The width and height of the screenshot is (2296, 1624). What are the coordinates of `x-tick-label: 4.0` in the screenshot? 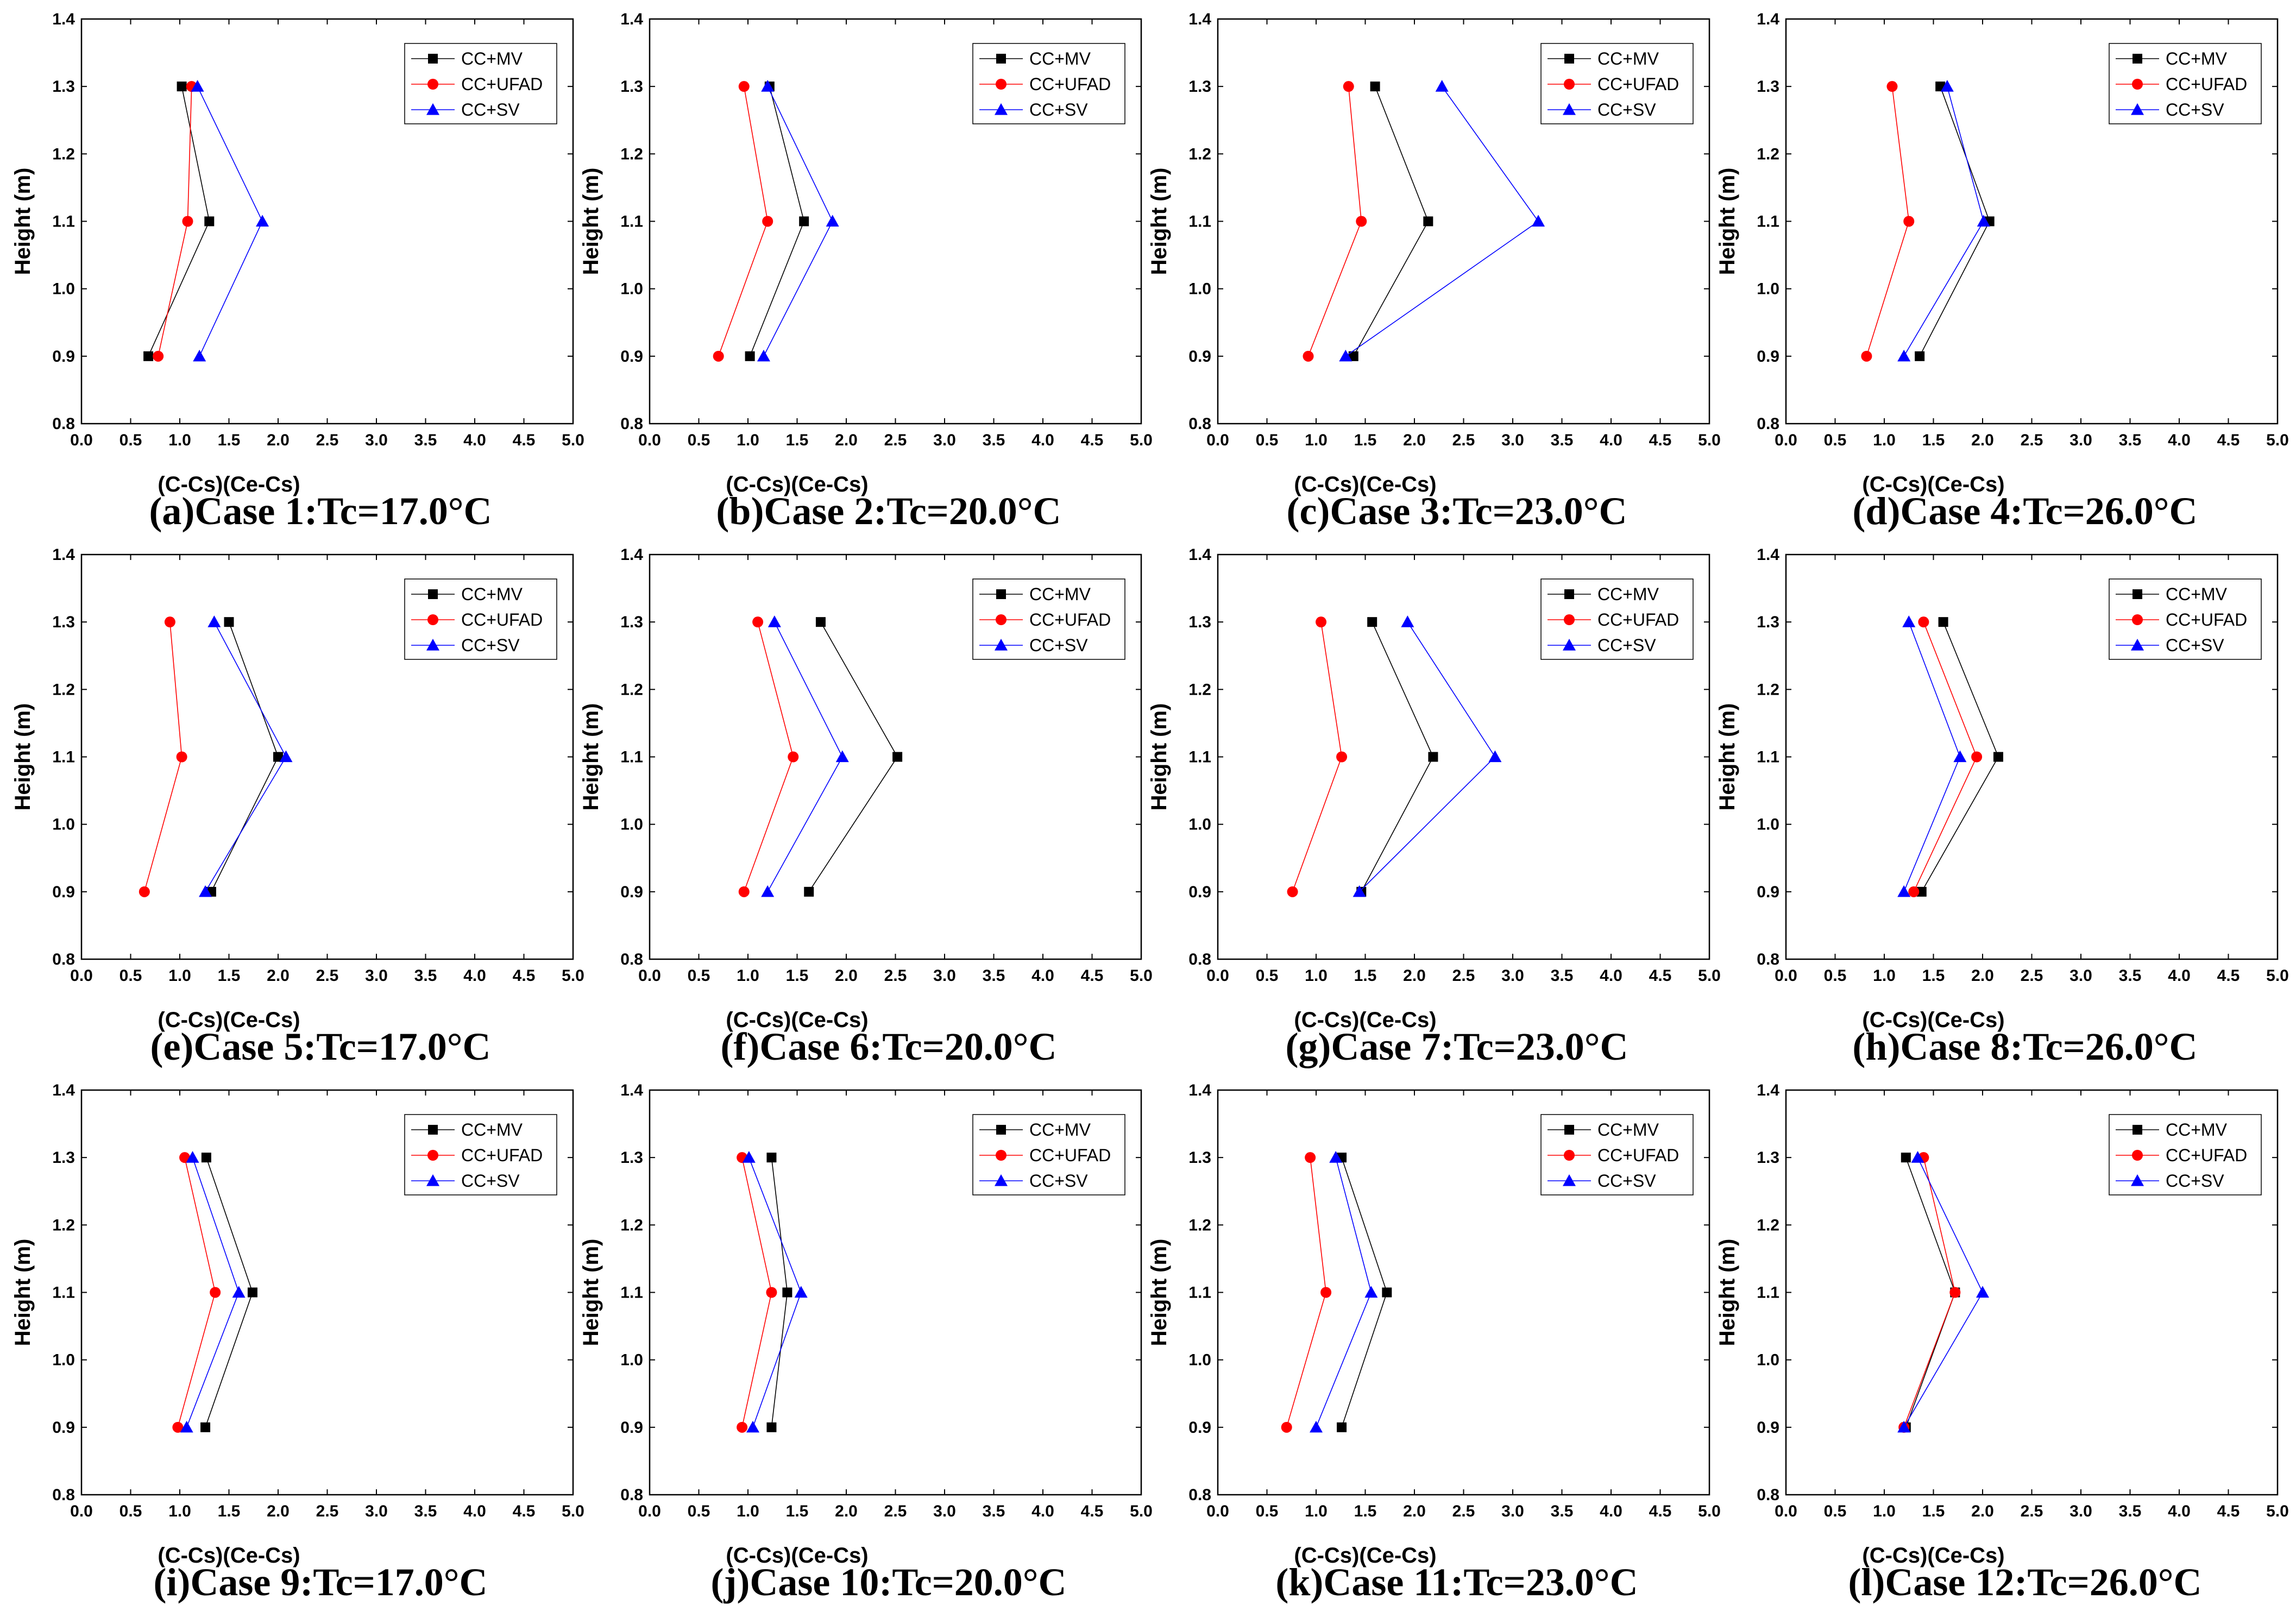 It's located at (2179, 976).